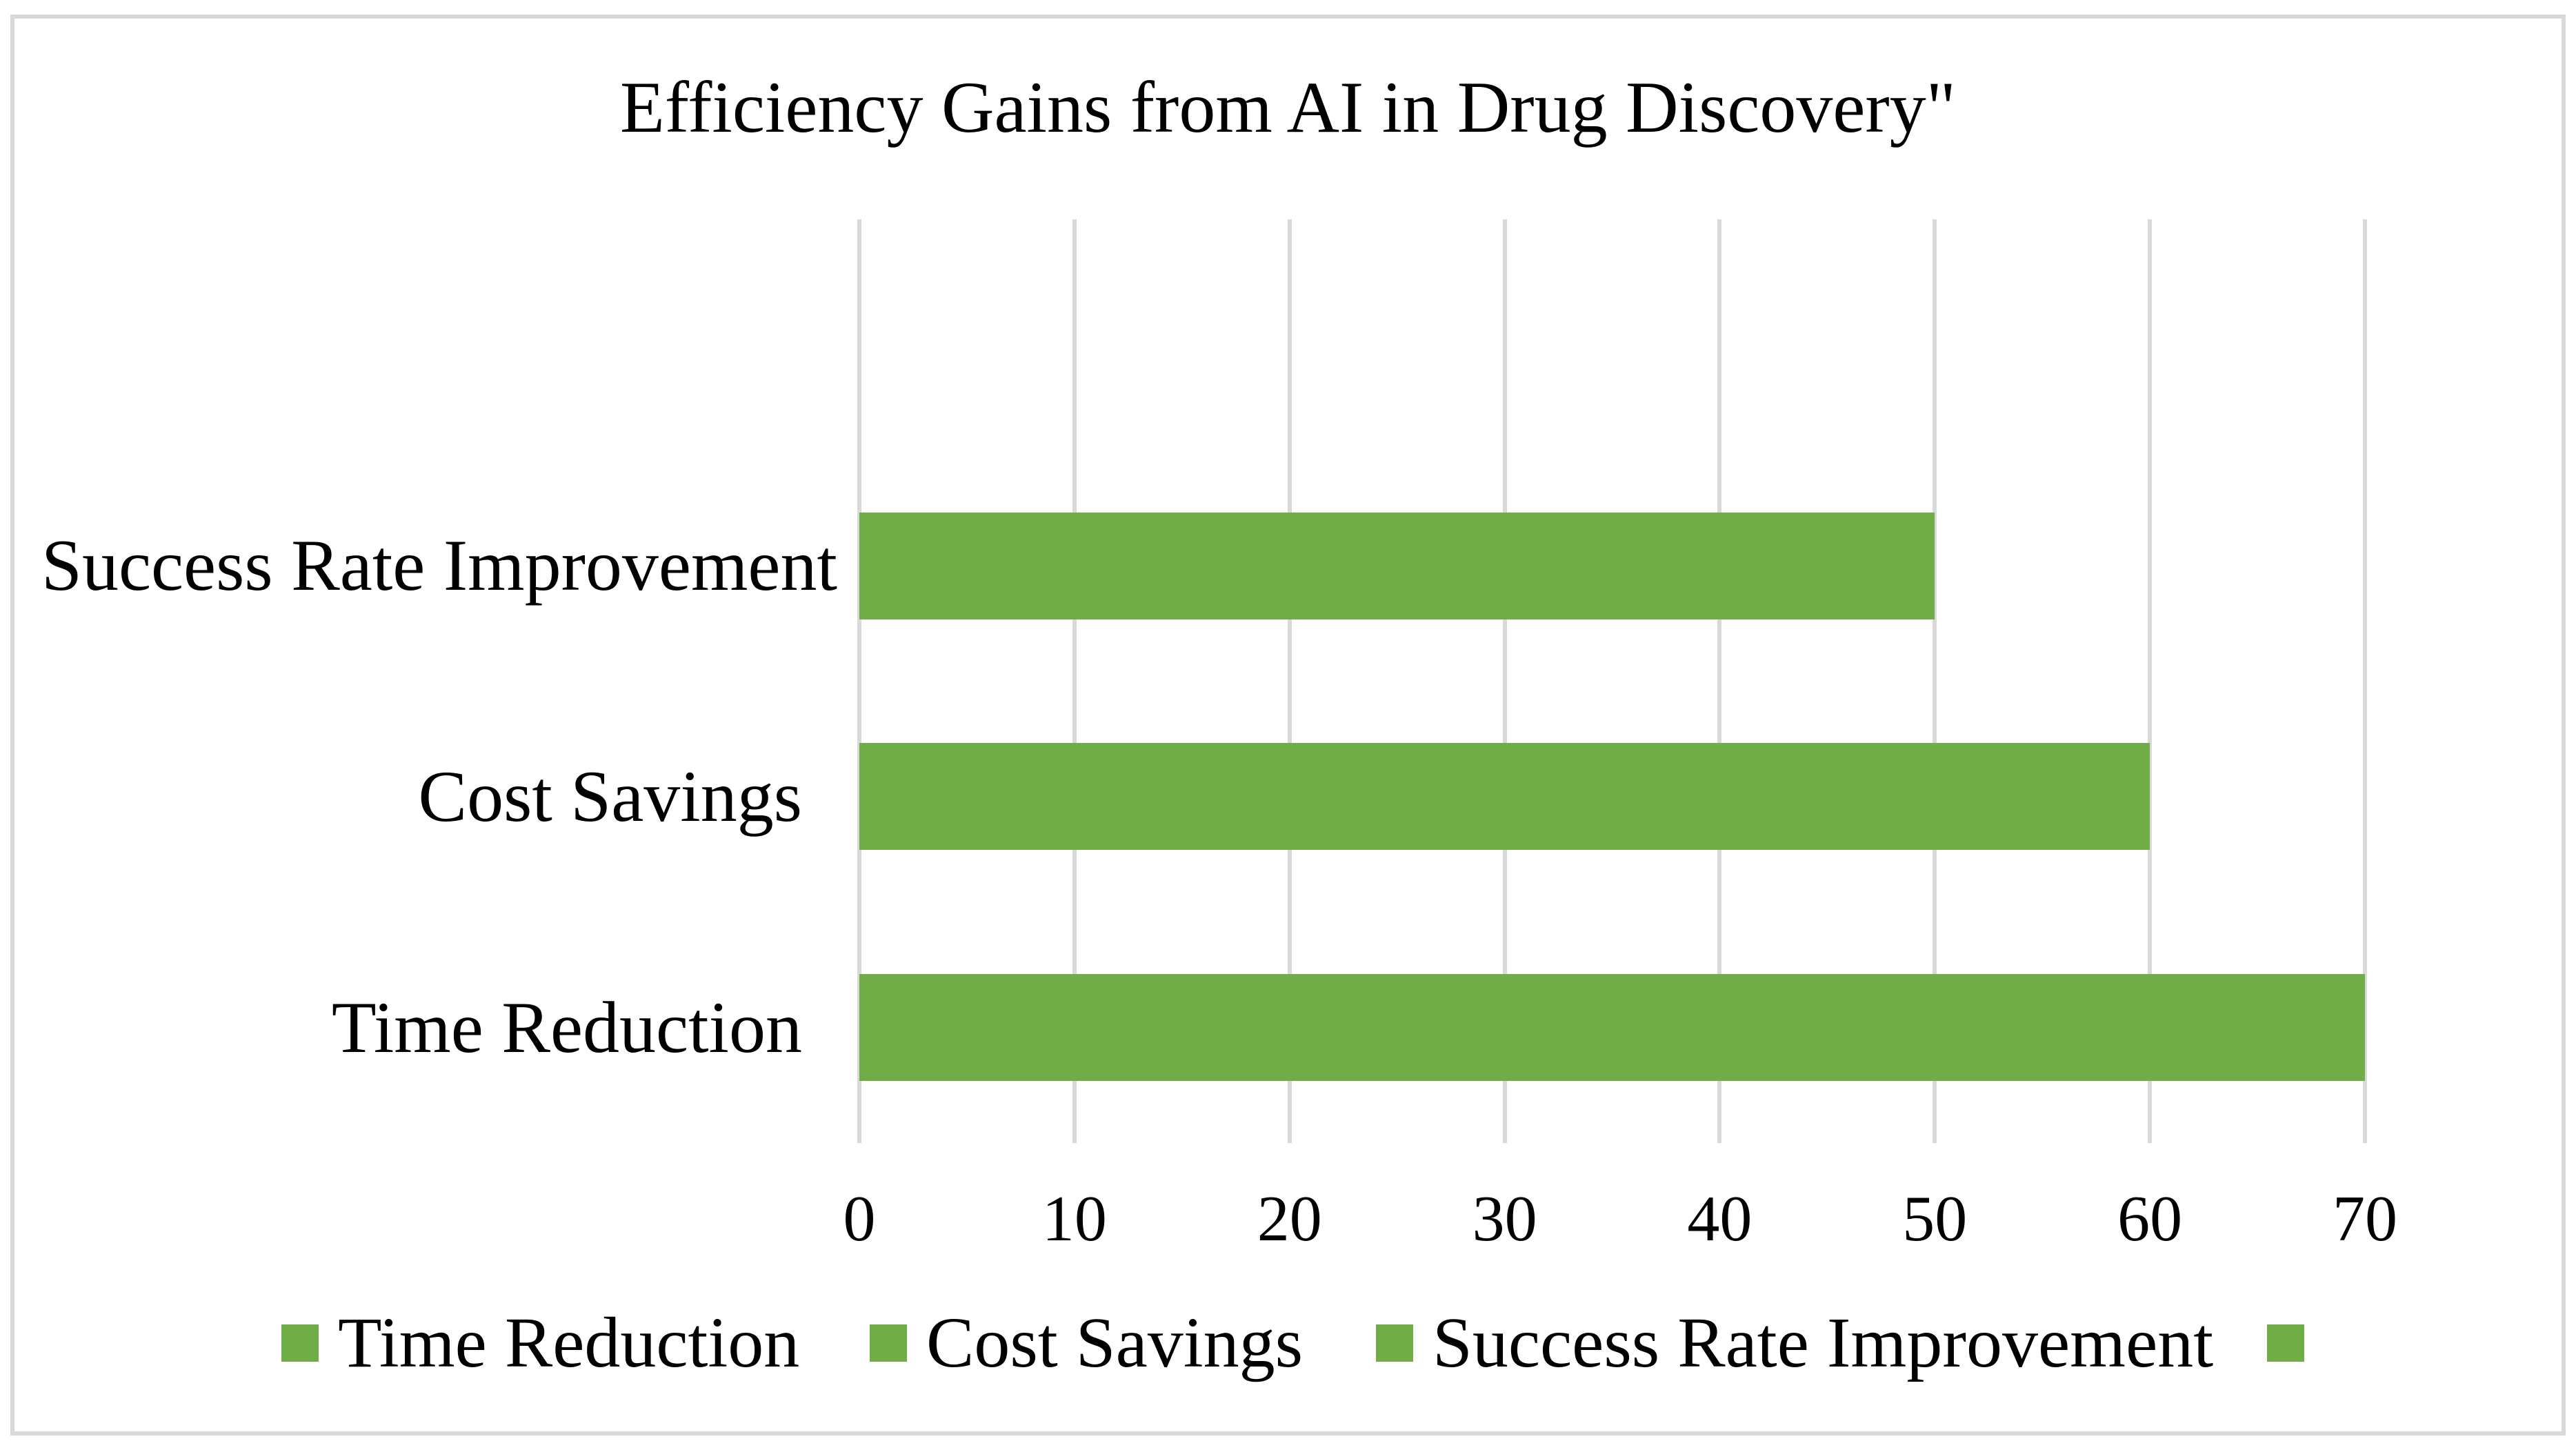 The image size is (2576, 1450). I want to click on tick-label-0: 0, so click(859, 1219).